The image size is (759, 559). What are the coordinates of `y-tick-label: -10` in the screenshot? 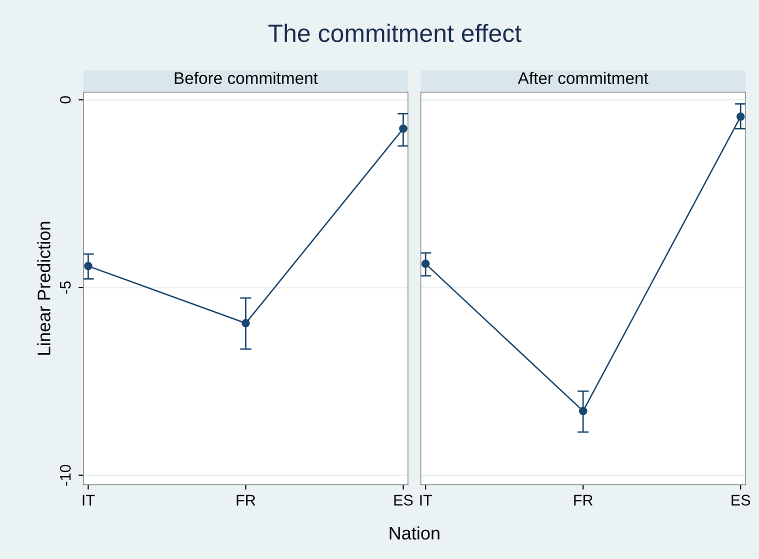 It's located at (65, 475).